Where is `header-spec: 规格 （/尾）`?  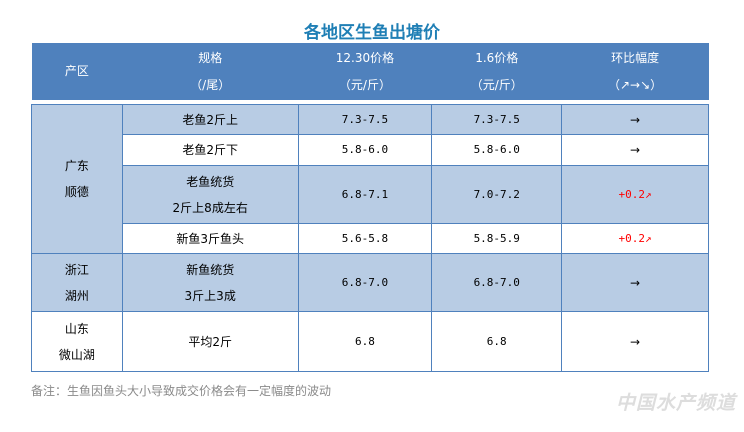
header-spec: 规格 （/尾） is located at coordinates (210, 71).